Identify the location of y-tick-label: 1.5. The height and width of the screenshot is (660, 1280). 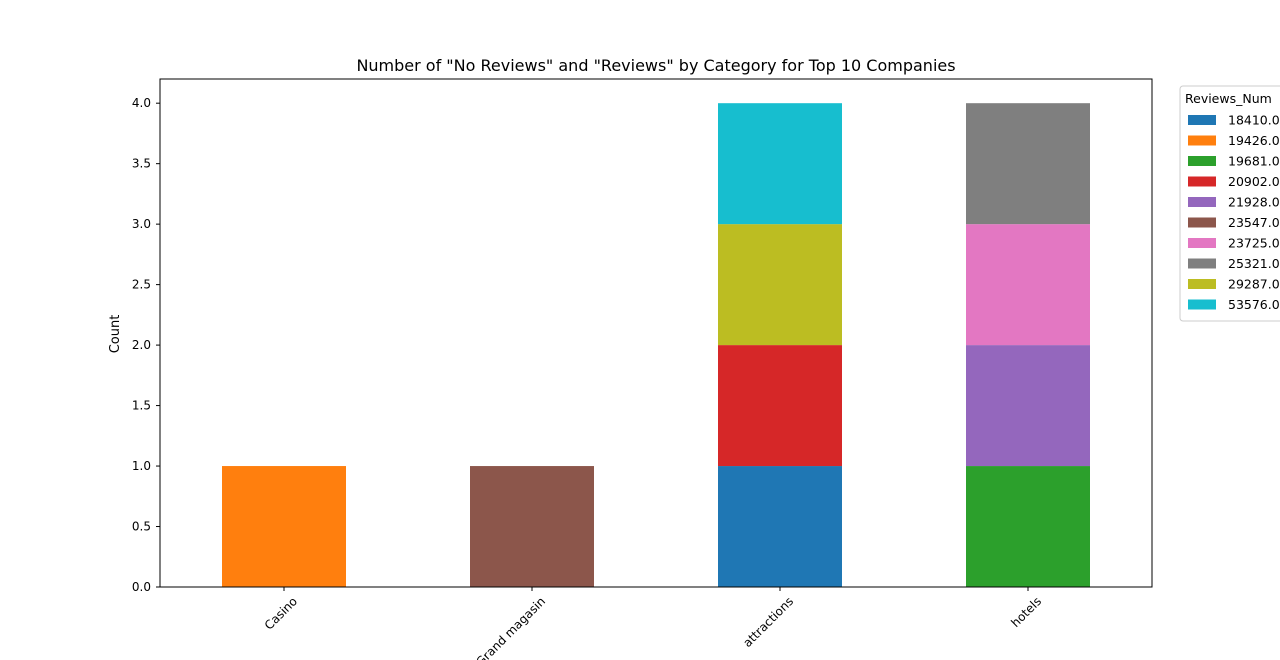
(141, 406).